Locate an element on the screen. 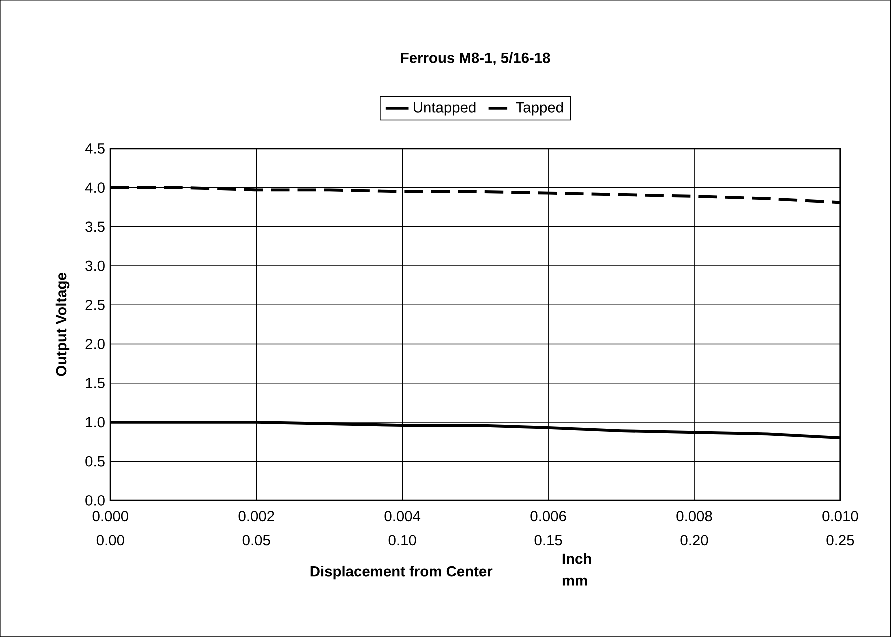  text: mm is located at coordinates (575, 582).